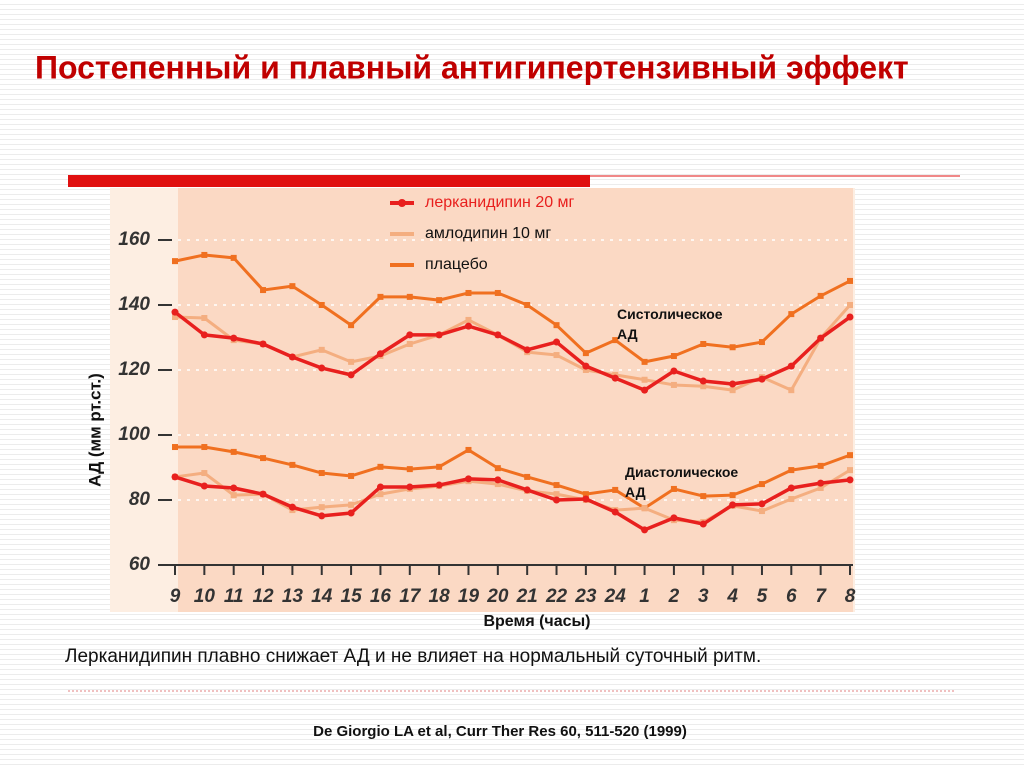 This screenshot has width=1024, height=768. I want to click on x-tick-label: 6, so click(791, 596).